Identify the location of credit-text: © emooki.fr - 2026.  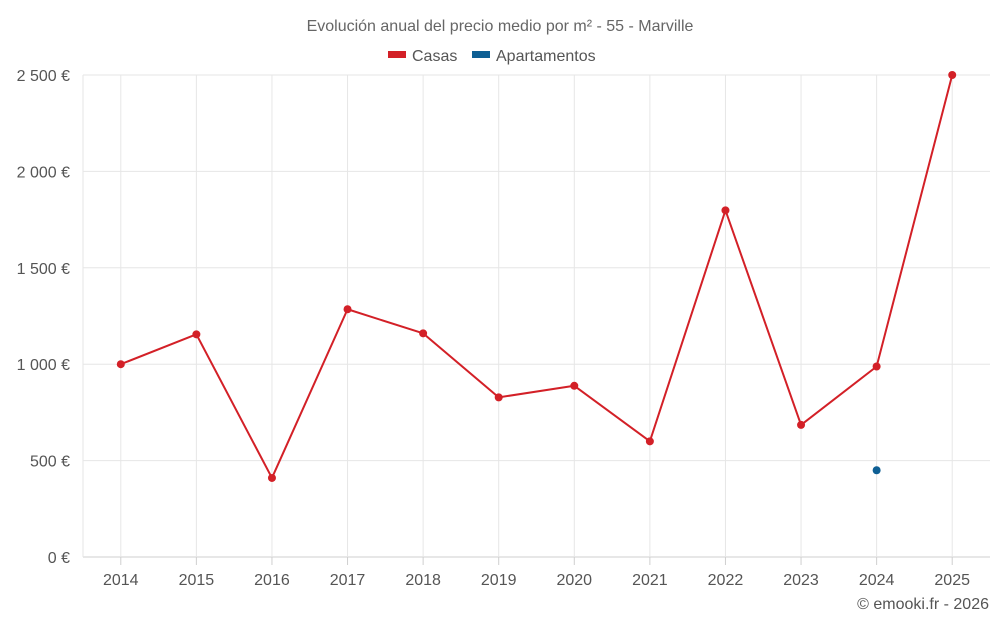
(923, 604).